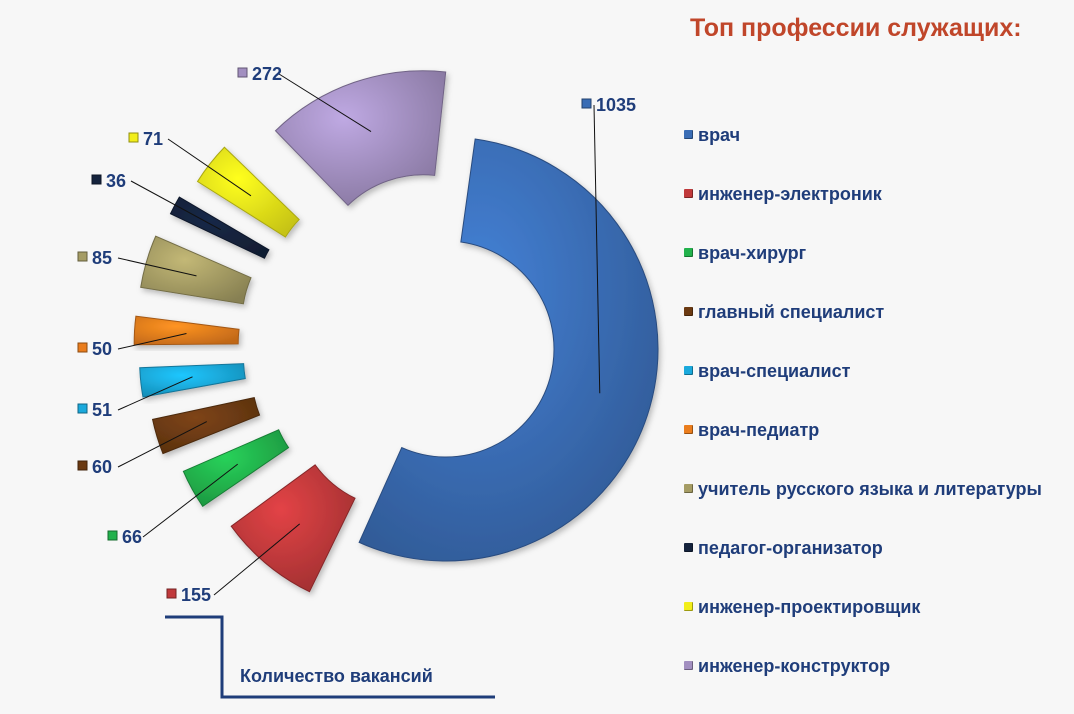 This screenshot has height=714, width=1074. What do you see at coordinates (863, 429) in the screenshot?
I see `legend-item-6: врач-педиатр` at bounding box center [863, 429].